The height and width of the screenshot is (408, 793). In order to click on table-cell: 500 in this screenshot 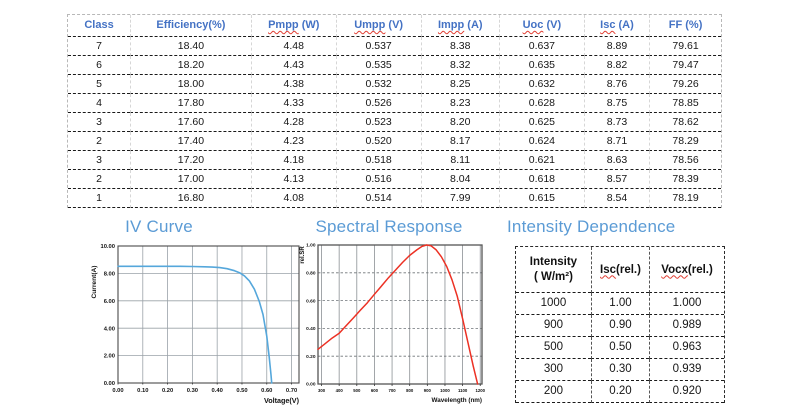, I will do `click(553, 348)`.